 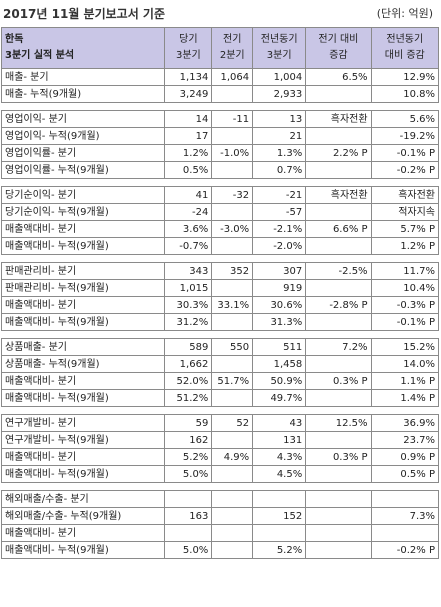 I want to click on row-value: 7.2%, so click(x=338, y=347).